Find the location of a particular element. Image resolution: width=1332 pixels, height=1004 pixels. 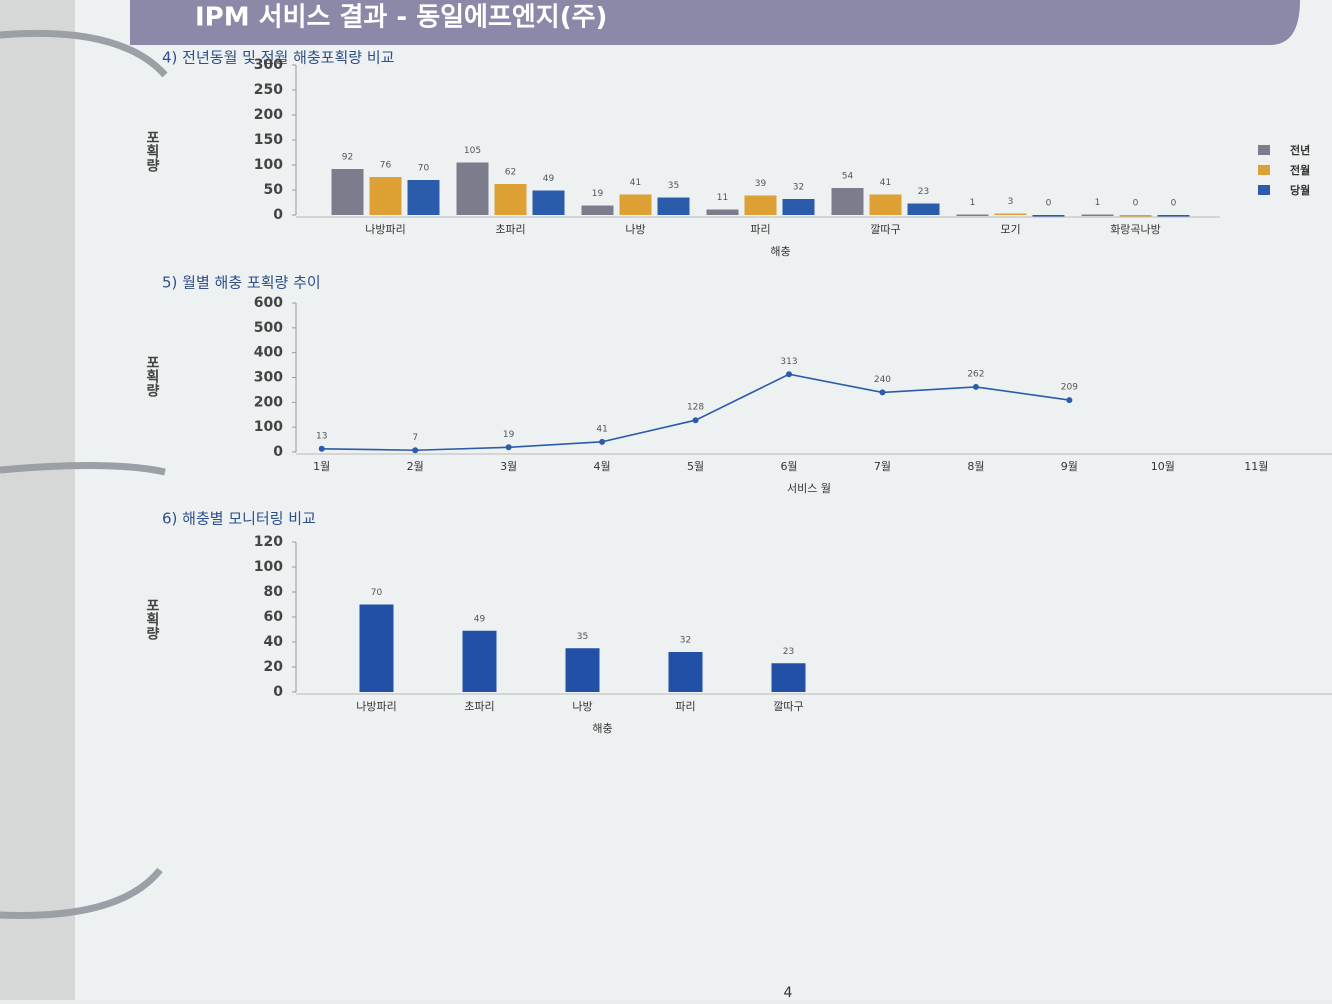

x-tick-label: 4월 is located at coordinates (602, 466).